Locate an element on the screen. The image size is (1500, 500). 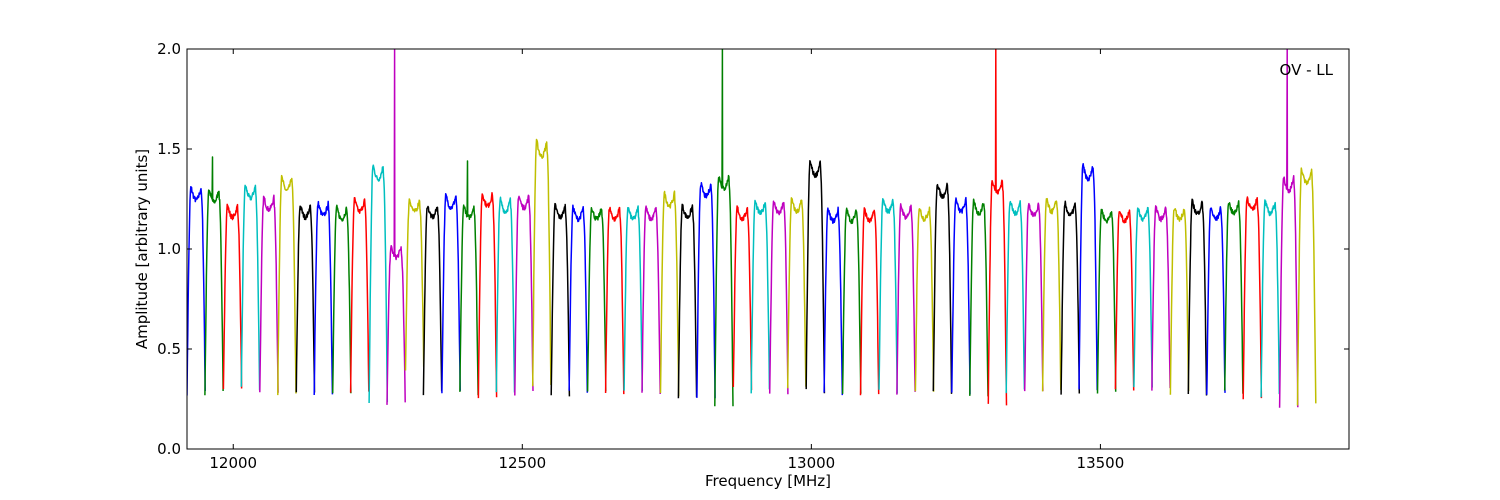
y-tick-label: 1.5 is located at coordinates (169, 149).